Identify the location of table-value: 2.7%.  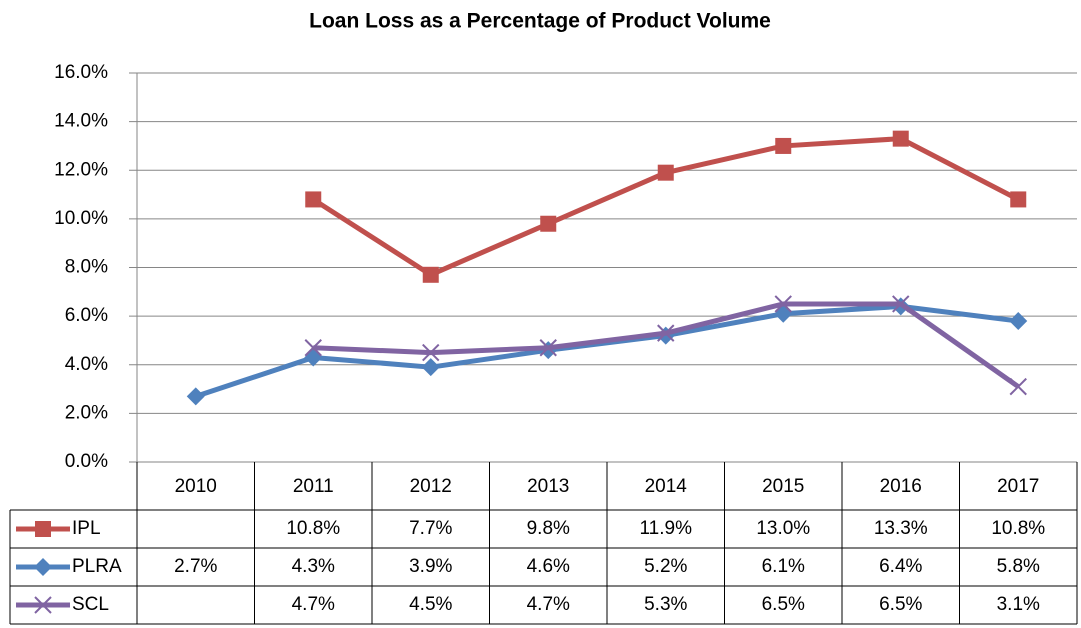
(195, 566).